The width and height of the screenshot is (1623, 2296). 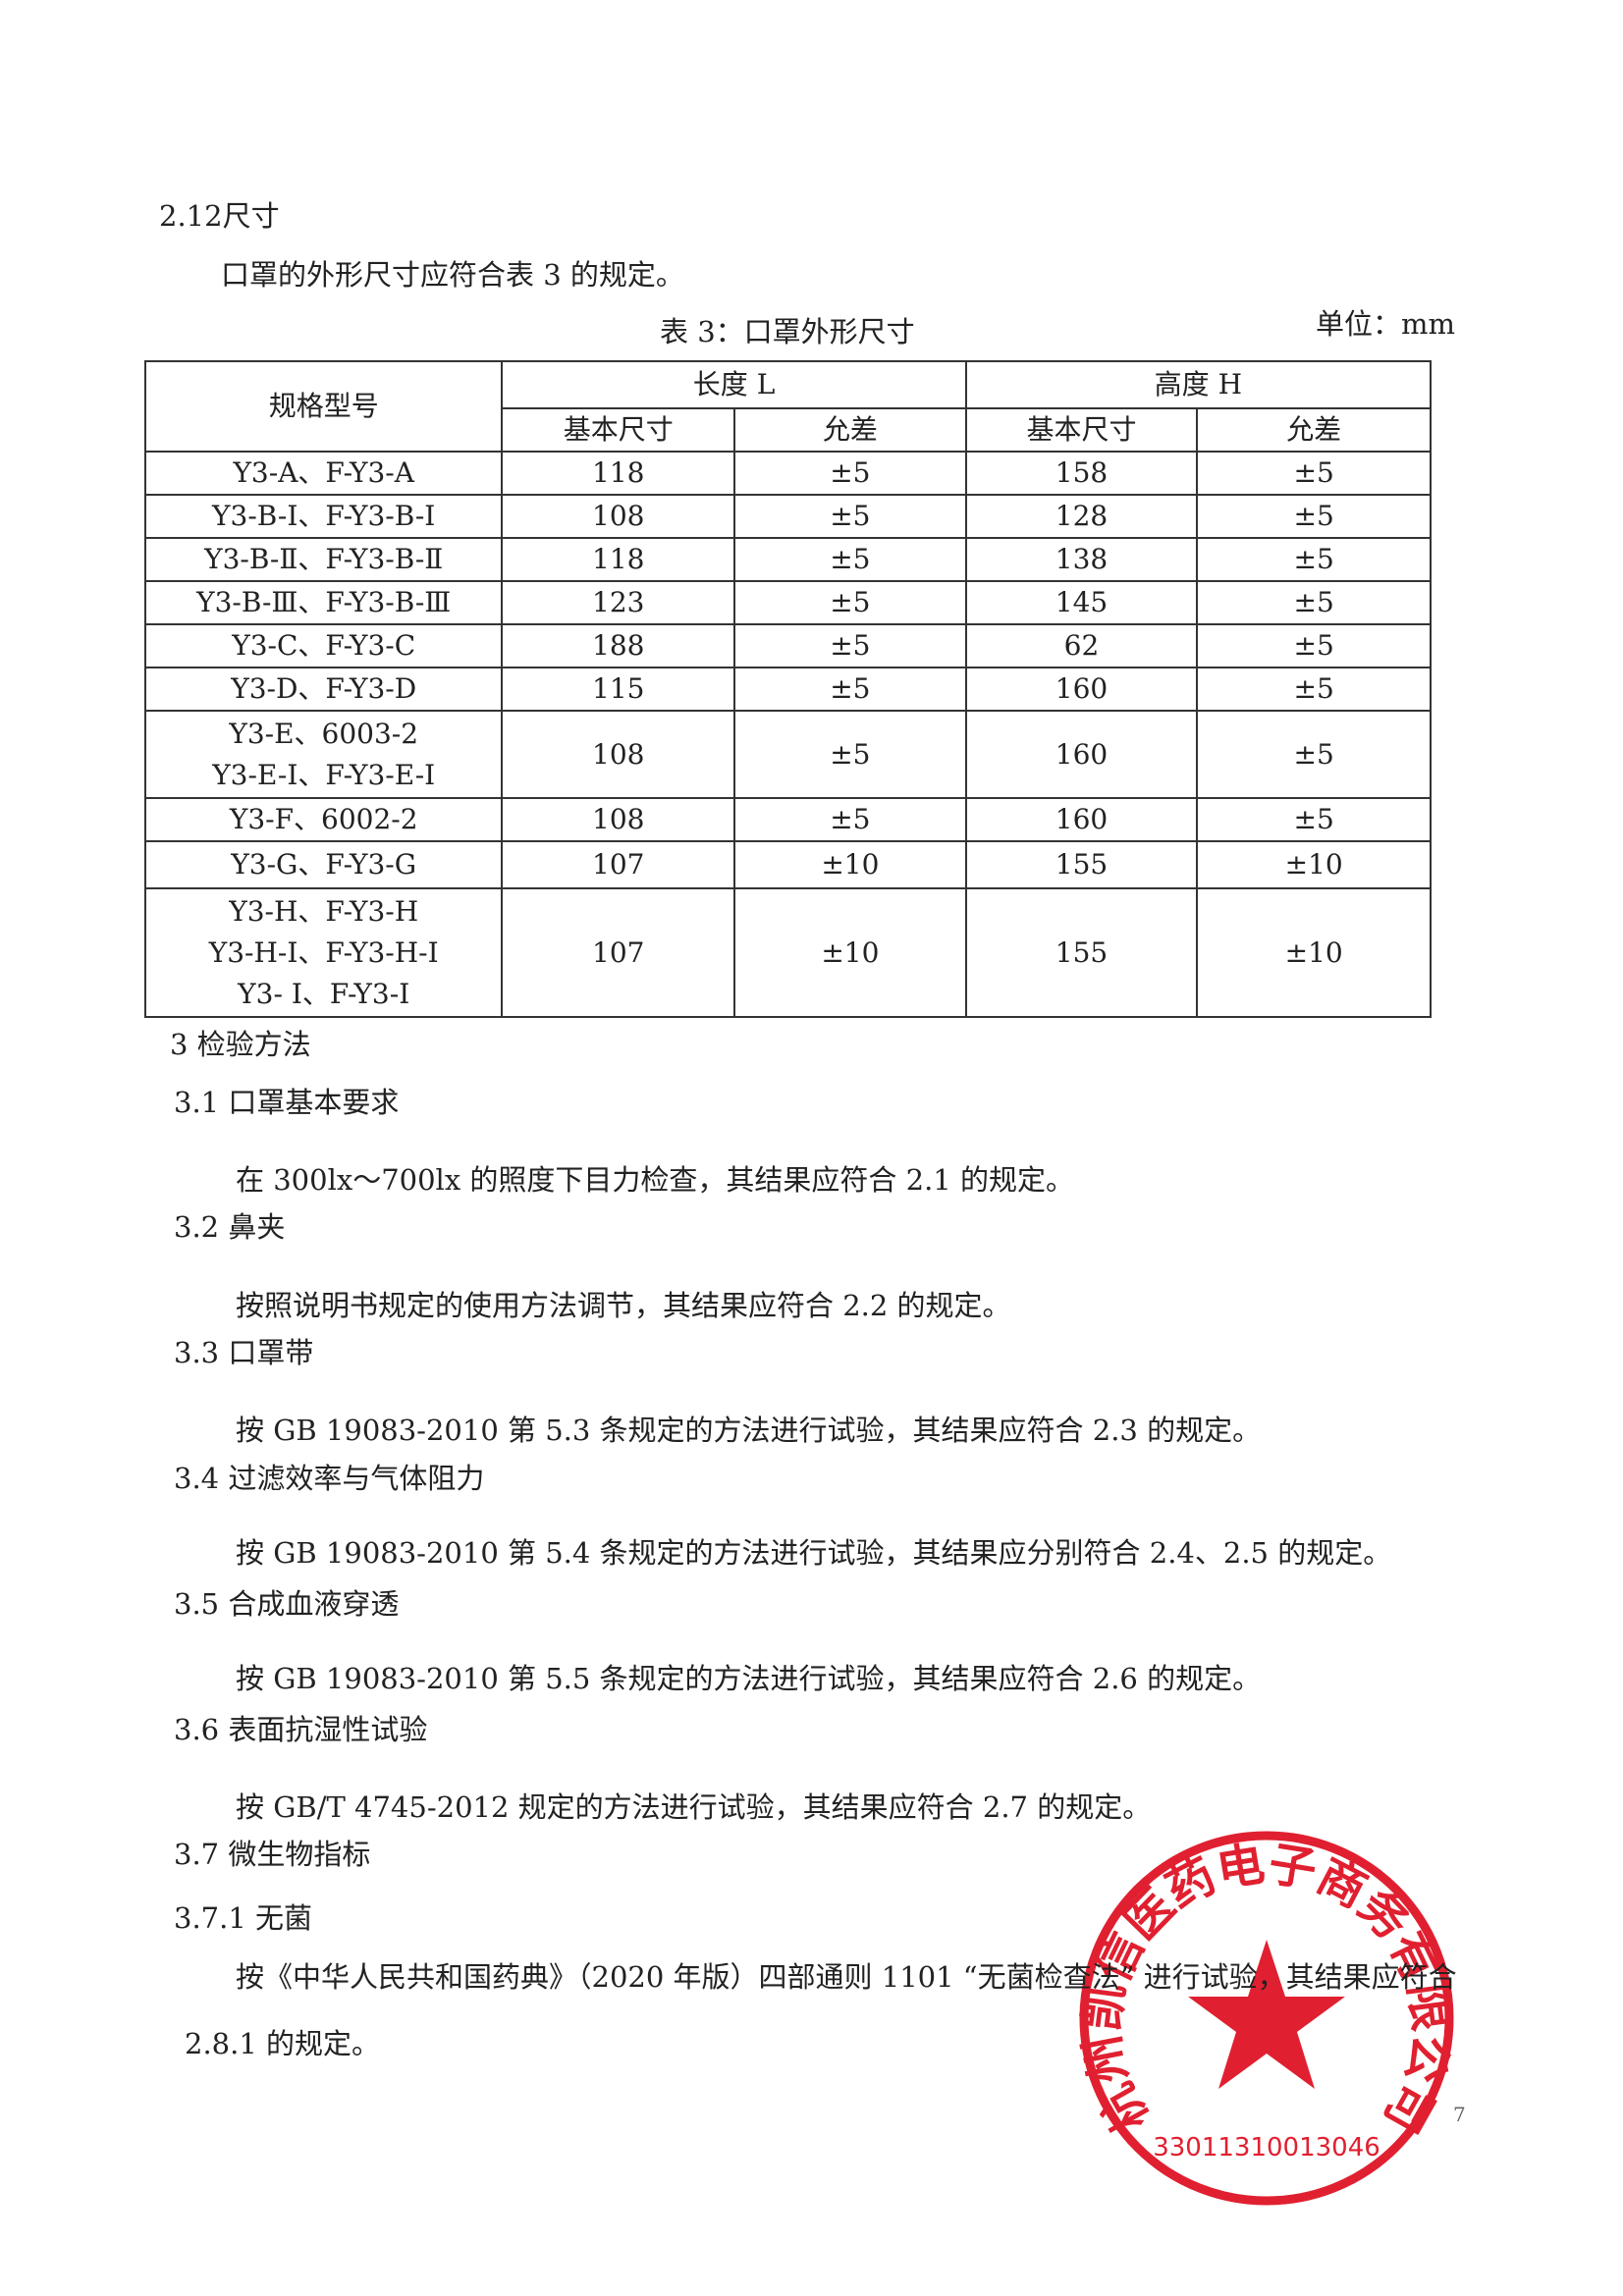 I want to click on model-line: Y3-E、6003-2, so click(x=324, y=734).